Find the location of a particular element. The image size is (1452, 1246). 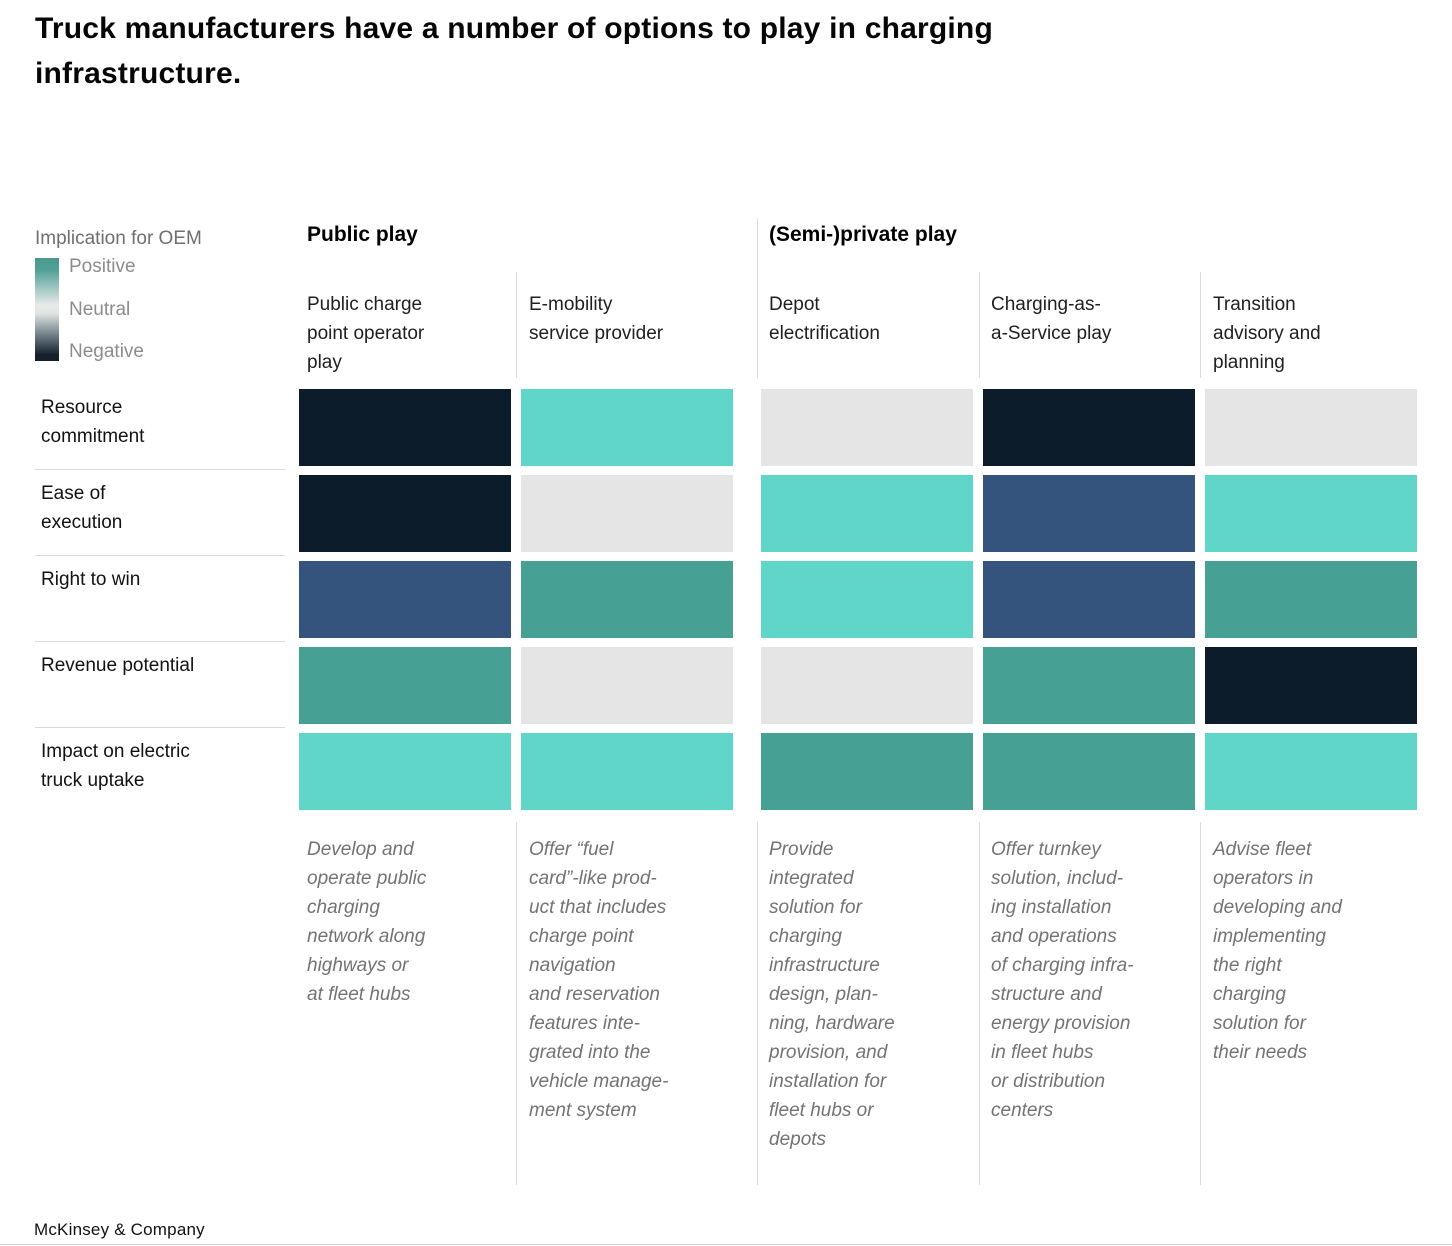

legend-label-neutral: Neutral is located at coordinates (100, 309).